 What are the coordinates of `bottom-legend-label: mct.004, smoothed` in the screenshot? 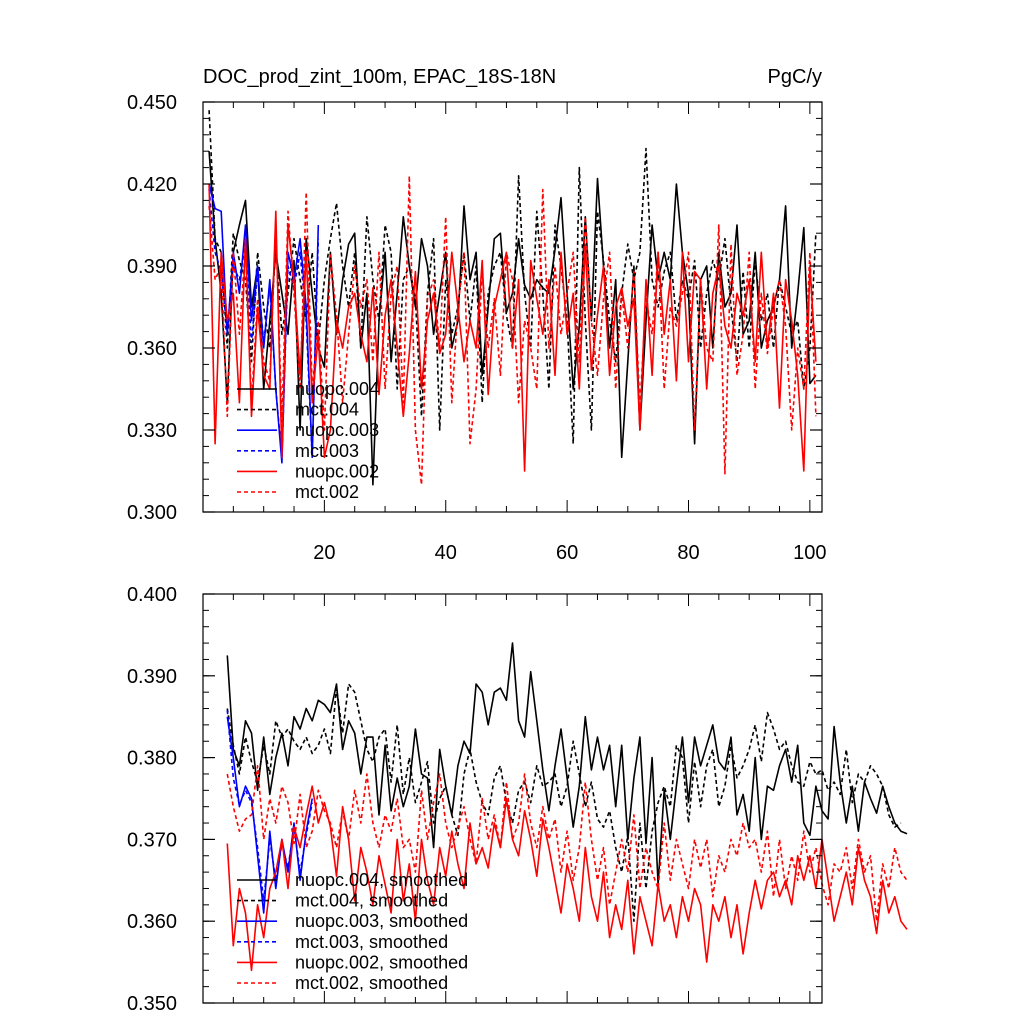 It's located at (371, 901).